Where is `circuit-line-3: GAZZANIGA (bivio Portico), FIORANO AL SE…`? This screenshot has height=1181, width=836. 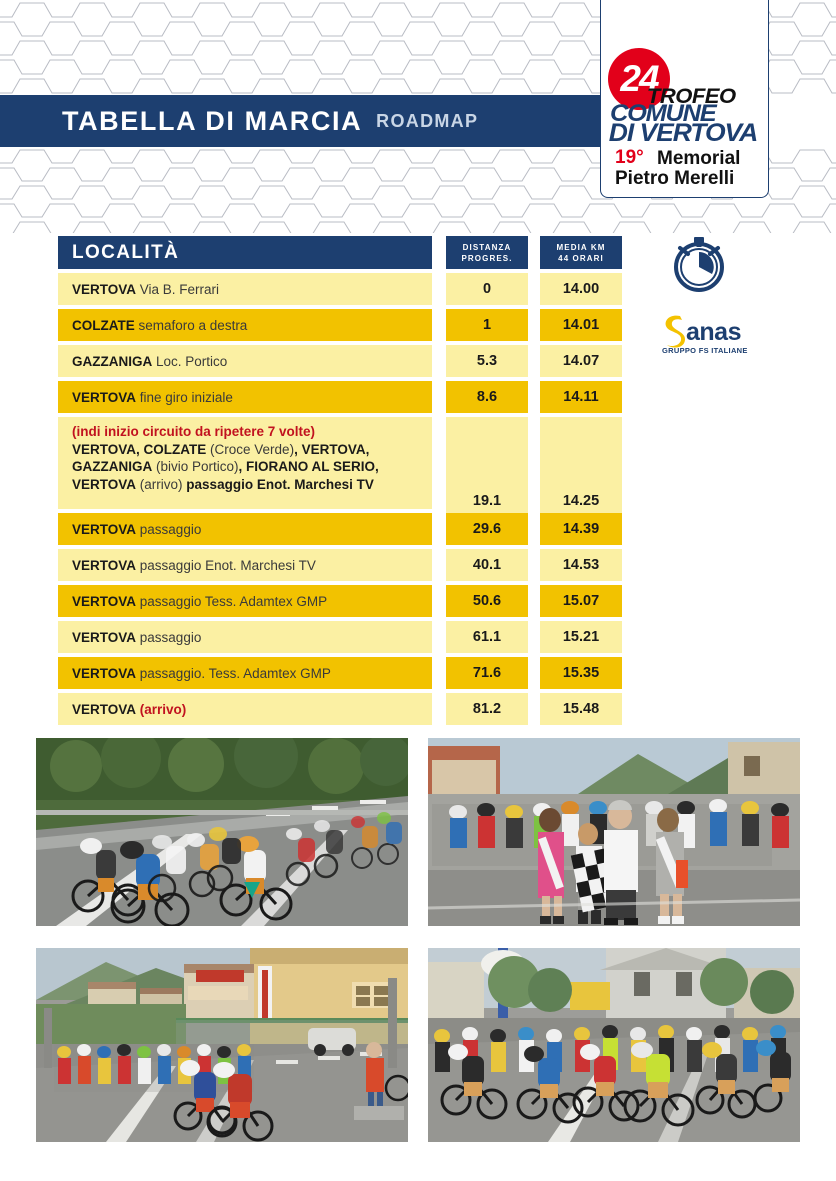 circuit-line-3: GAZZANIGA (bivio Portico), FIORANO AL SE… is located at coordinates (225, 466).